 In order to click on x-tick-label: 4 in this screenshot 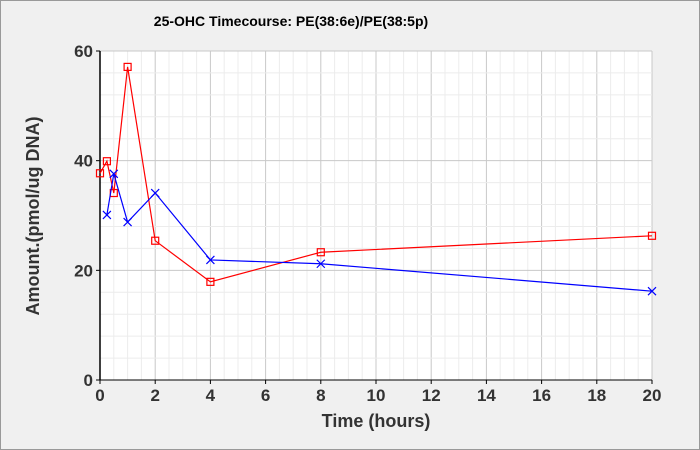, I will do `click(211, 395)`.